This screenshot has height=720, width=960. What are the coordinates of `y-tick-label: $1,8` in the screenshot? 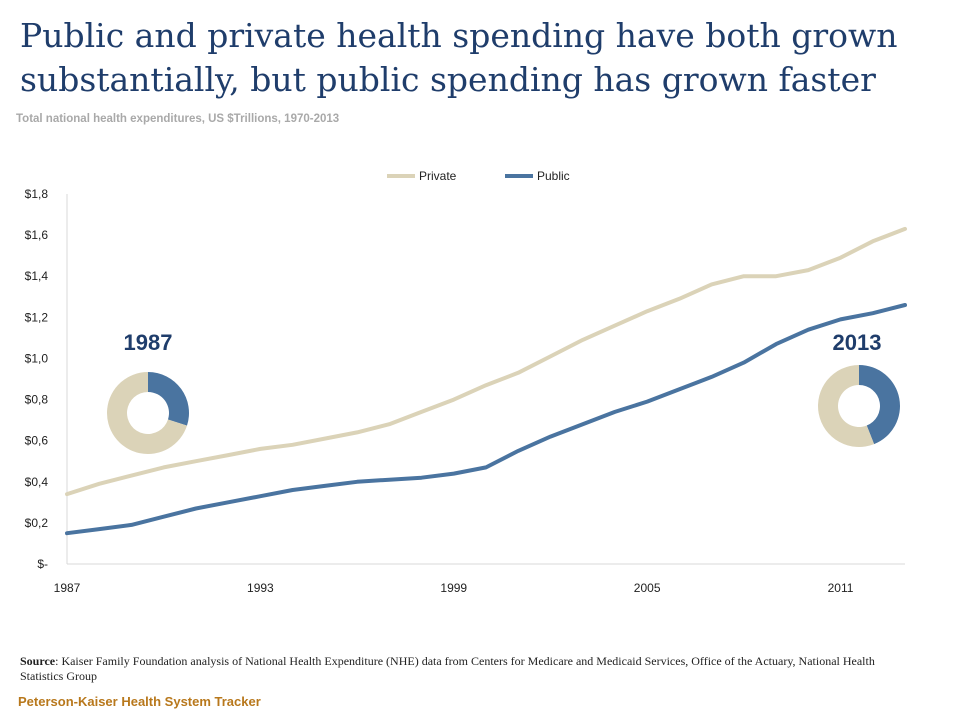 It's located at (37, 194).